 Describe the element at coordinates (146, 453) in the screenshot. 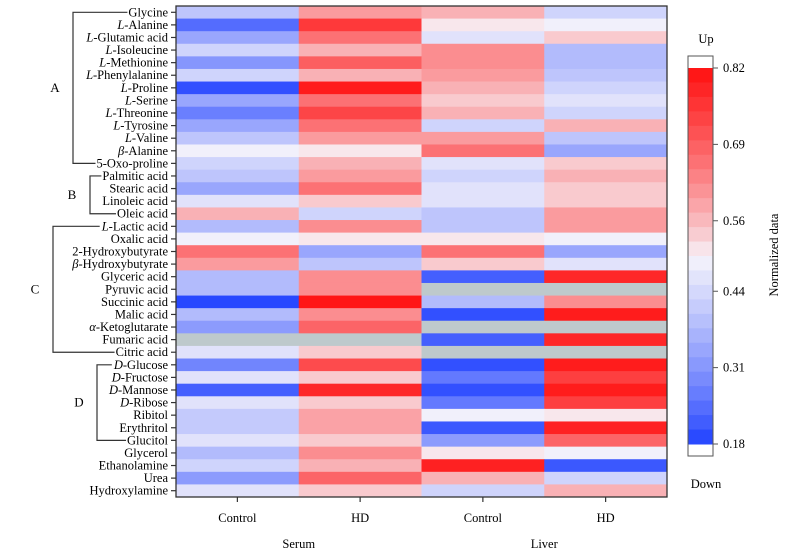

I see `row-label: Glycerol` at that location.